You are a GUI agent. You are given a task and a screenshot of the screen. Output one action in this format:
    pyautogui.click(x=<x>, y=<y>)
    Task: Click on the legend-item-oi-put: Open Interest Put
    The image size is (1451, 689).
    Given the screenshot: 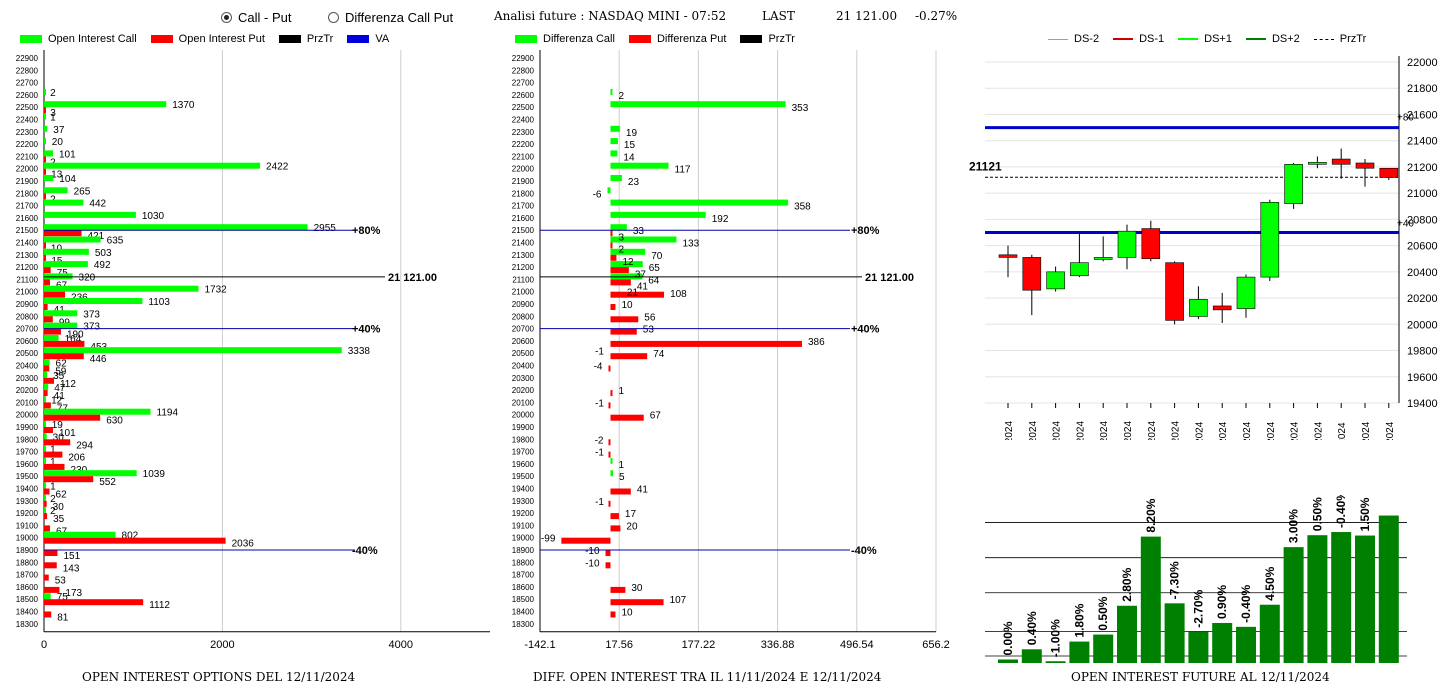 What is the action you would take?
    pyautogui.click(x=207, y=39)
    